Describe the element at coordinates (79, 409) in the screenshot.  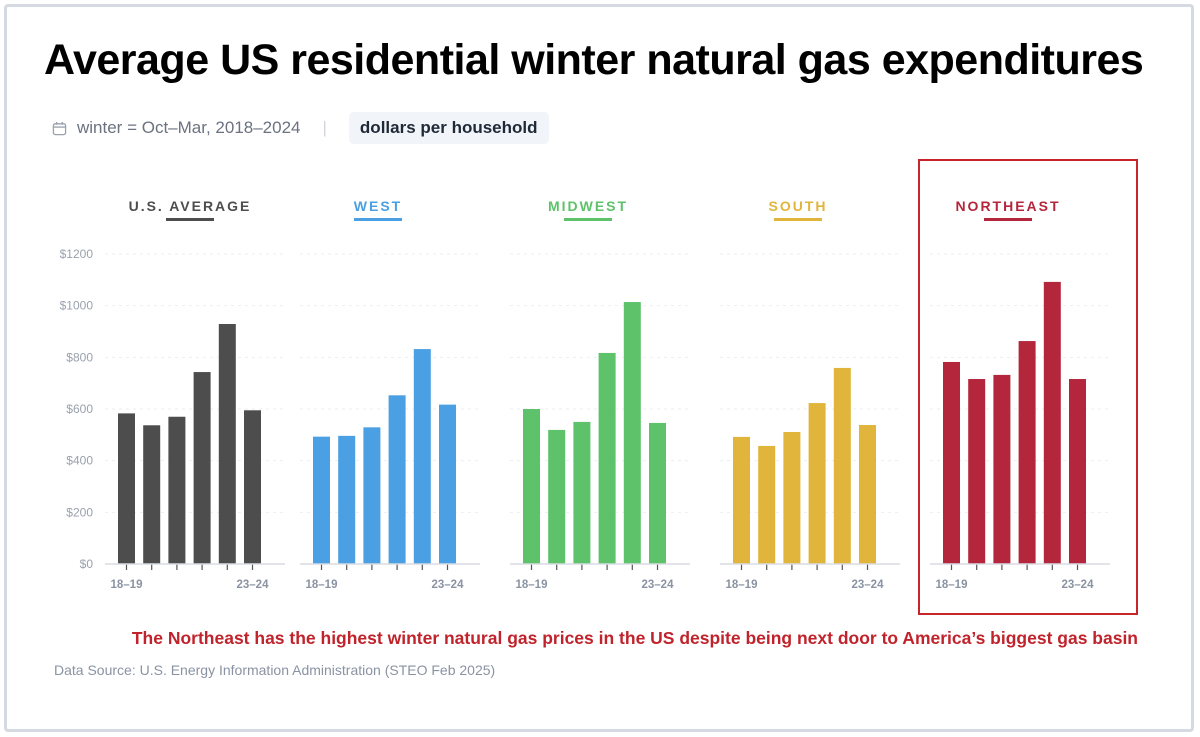
I see `y-tick-label: $600` at that location.